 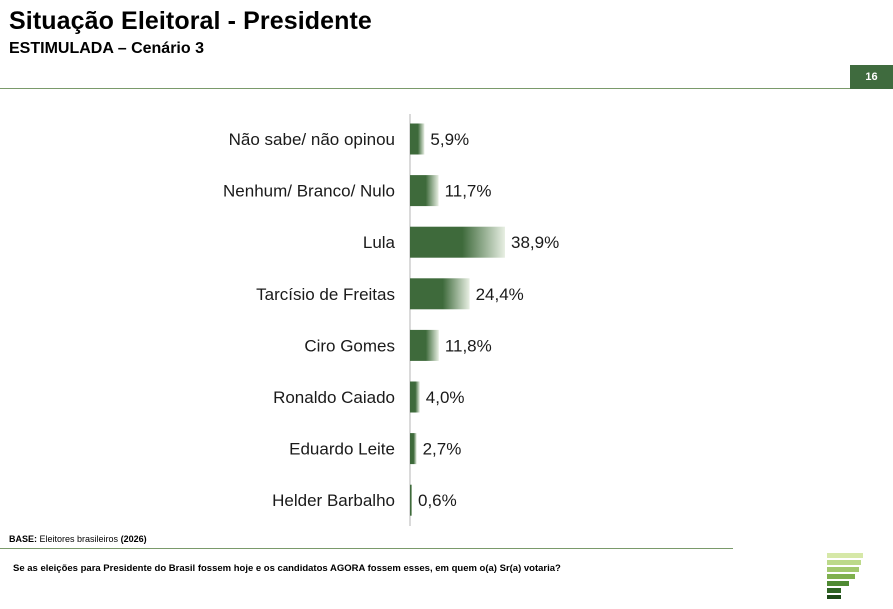 I want to click on base-note: BASE: Eleitores brasileiros (2026), so click(x=78, y=539).